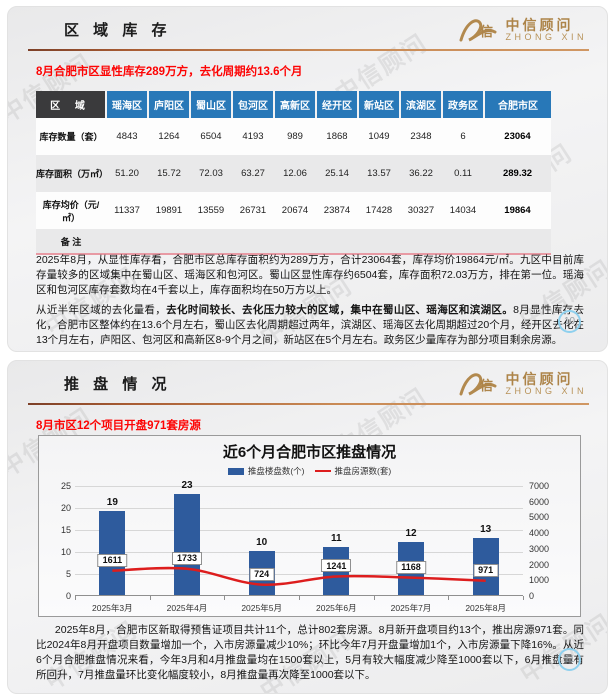 This screenshot has width=615, height=699. I want to click on table-column-header: 高新区, so click(294, 104).